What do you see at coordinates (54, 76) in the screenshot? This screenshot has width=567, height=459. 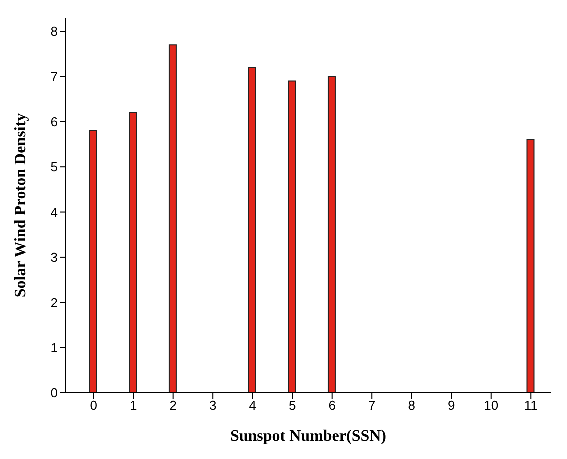 I see `y-tick-label: 7` at bounding box center [54, 76].